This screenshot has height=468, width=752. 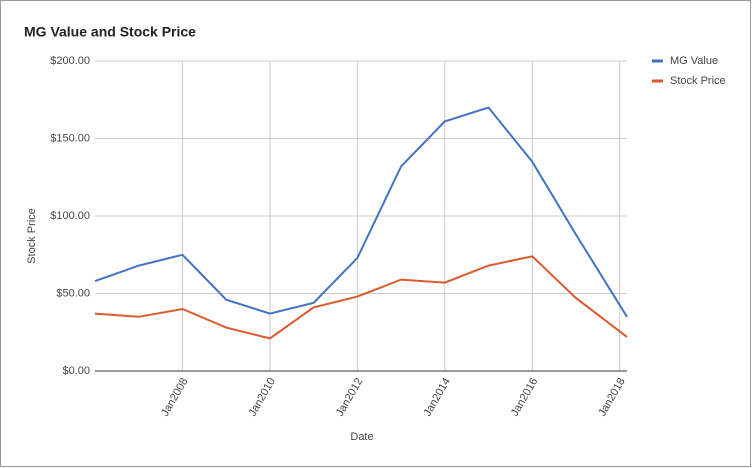 What do you see at coordinates (70, 216) in the screenshot?
I see `y-tick-label: $100.00` at bounding box center [70, 216].